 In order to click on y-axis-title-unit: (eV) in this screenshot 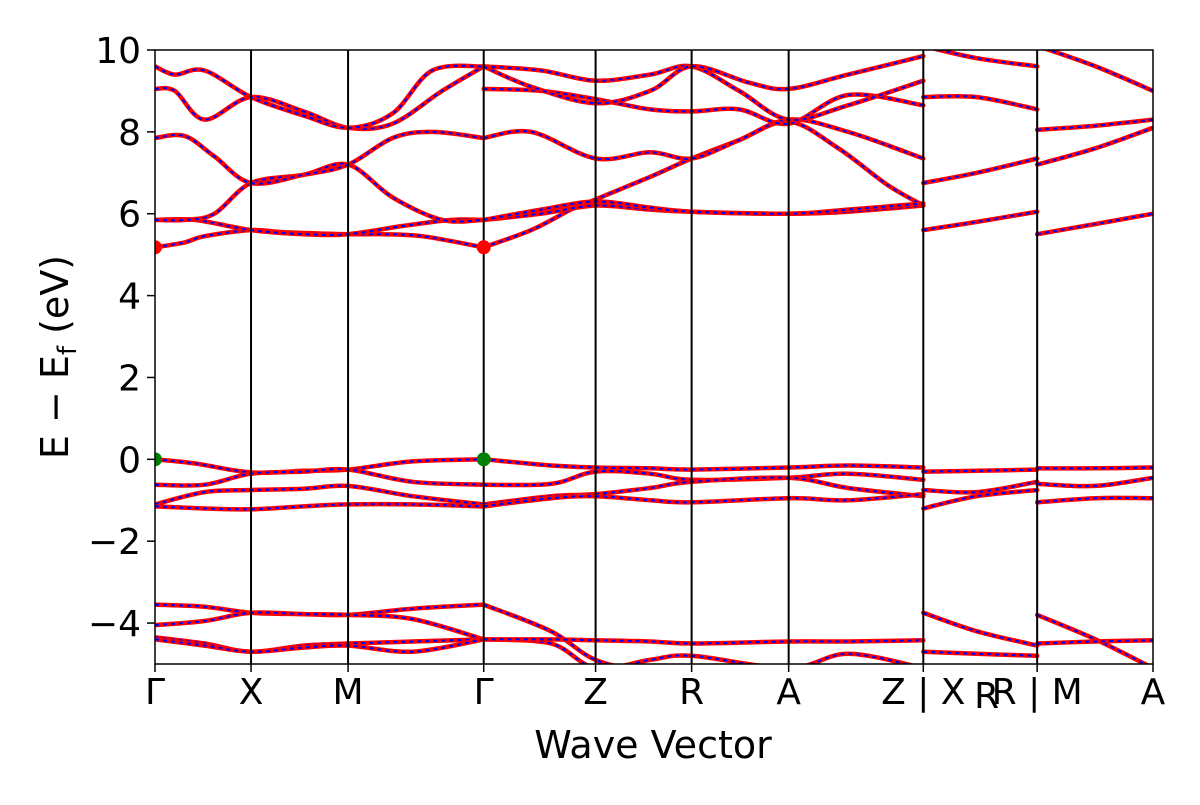, I will do `click(55, 300)`.